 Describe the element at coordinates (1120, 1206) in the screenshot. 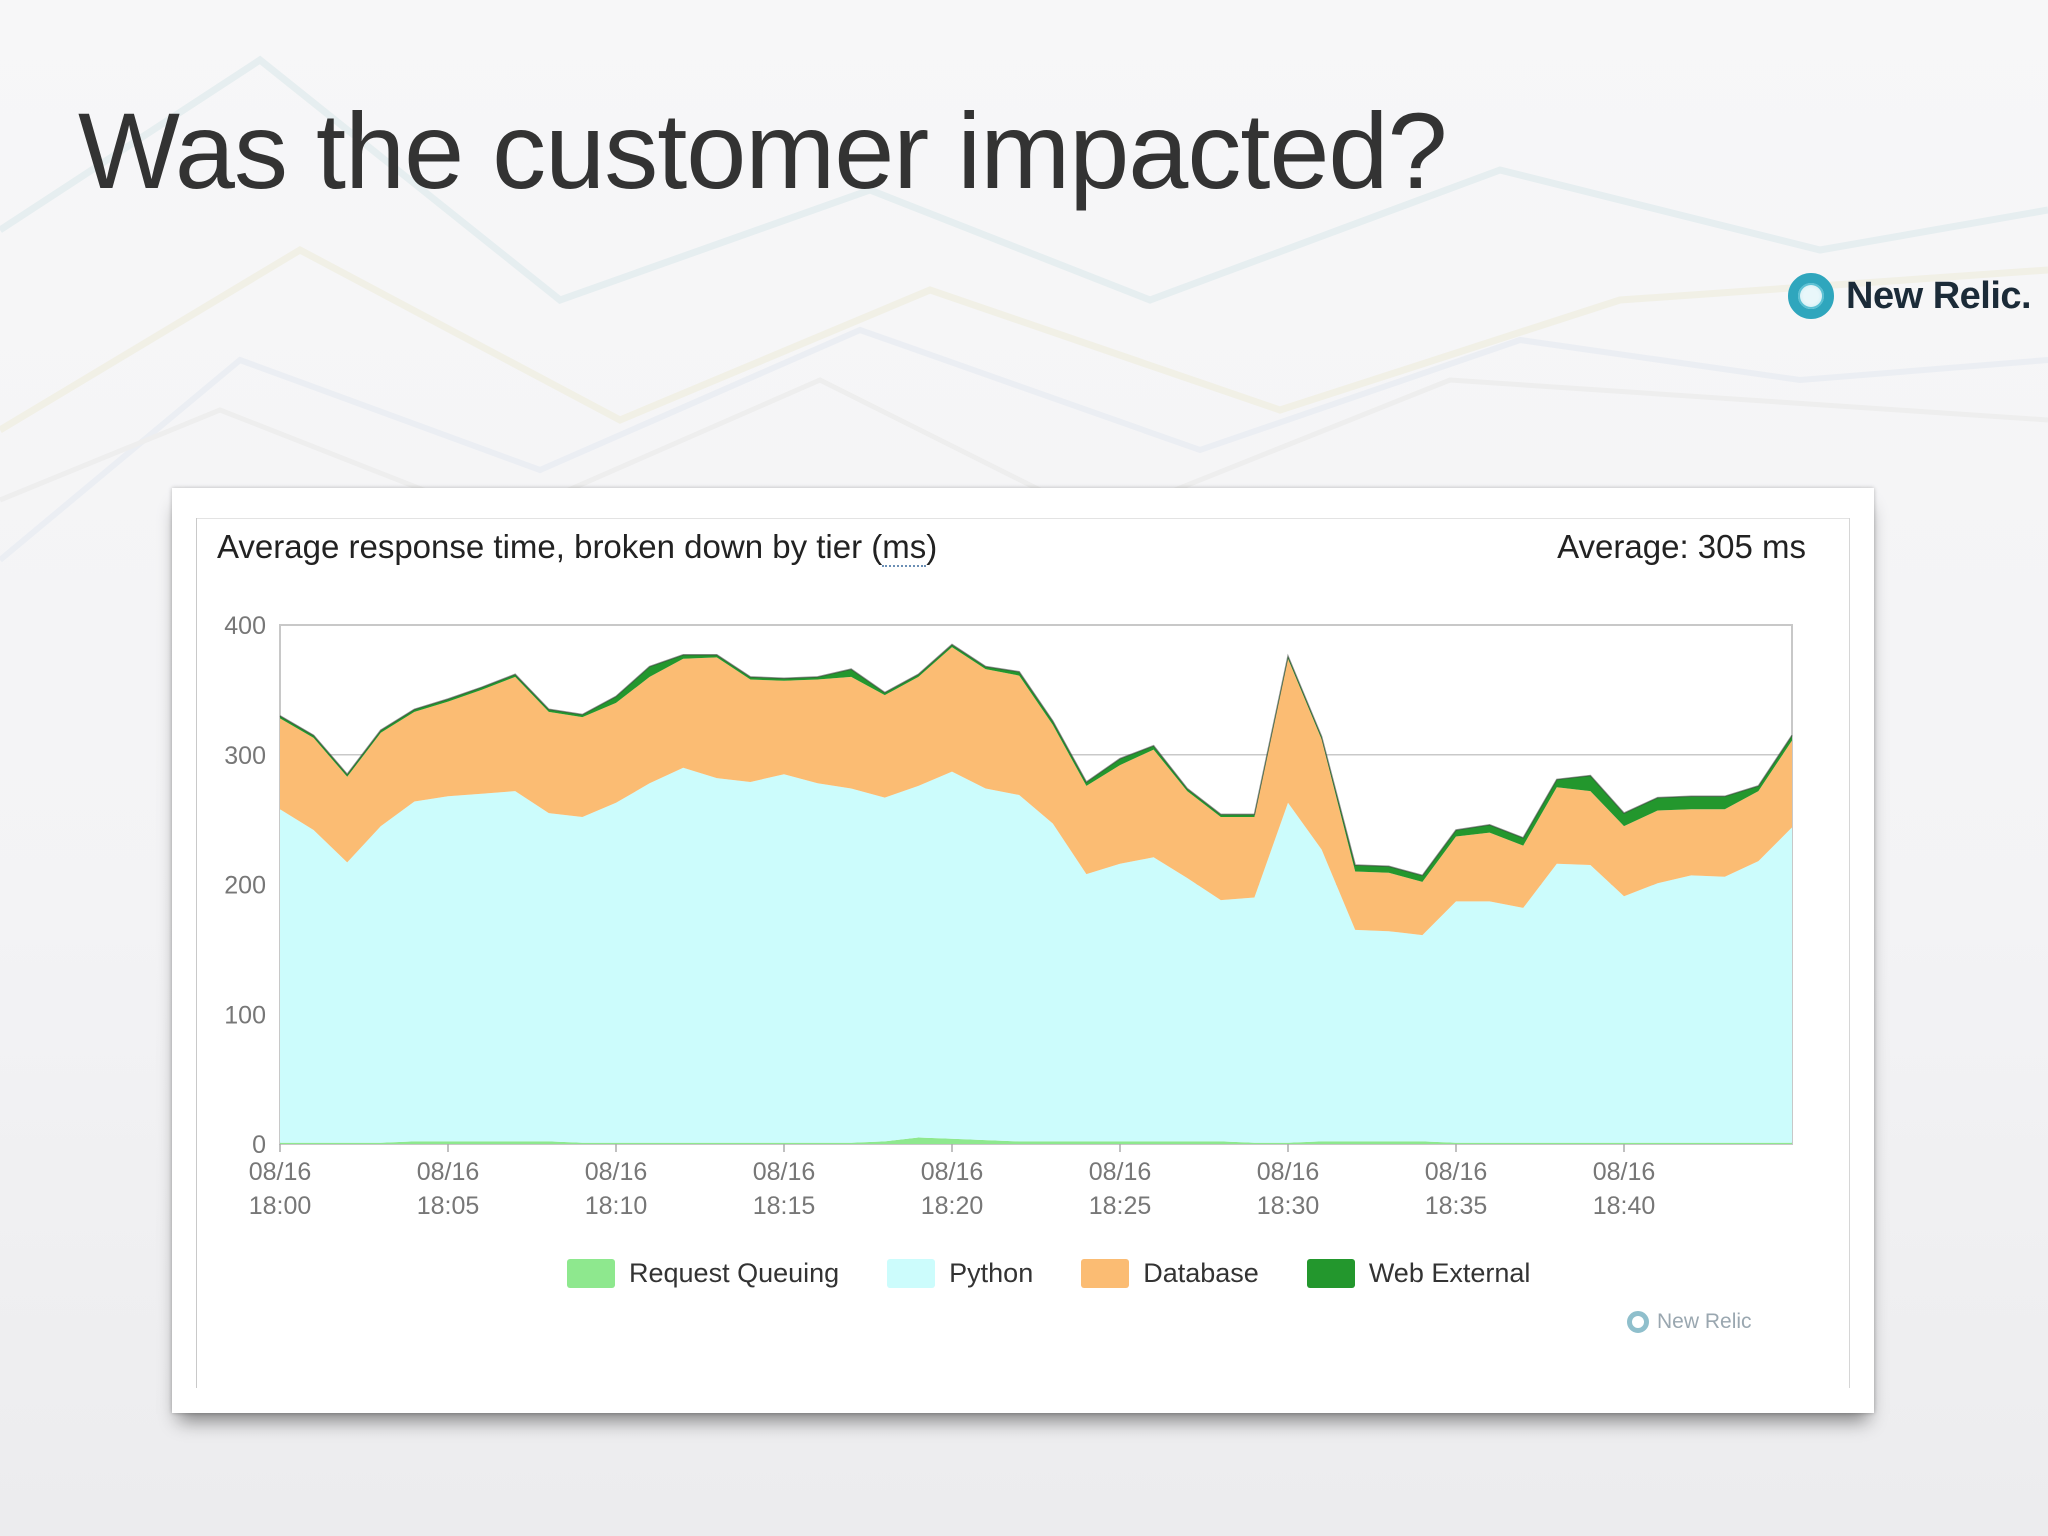

I see `x-tick-time: 18:25` at that location.